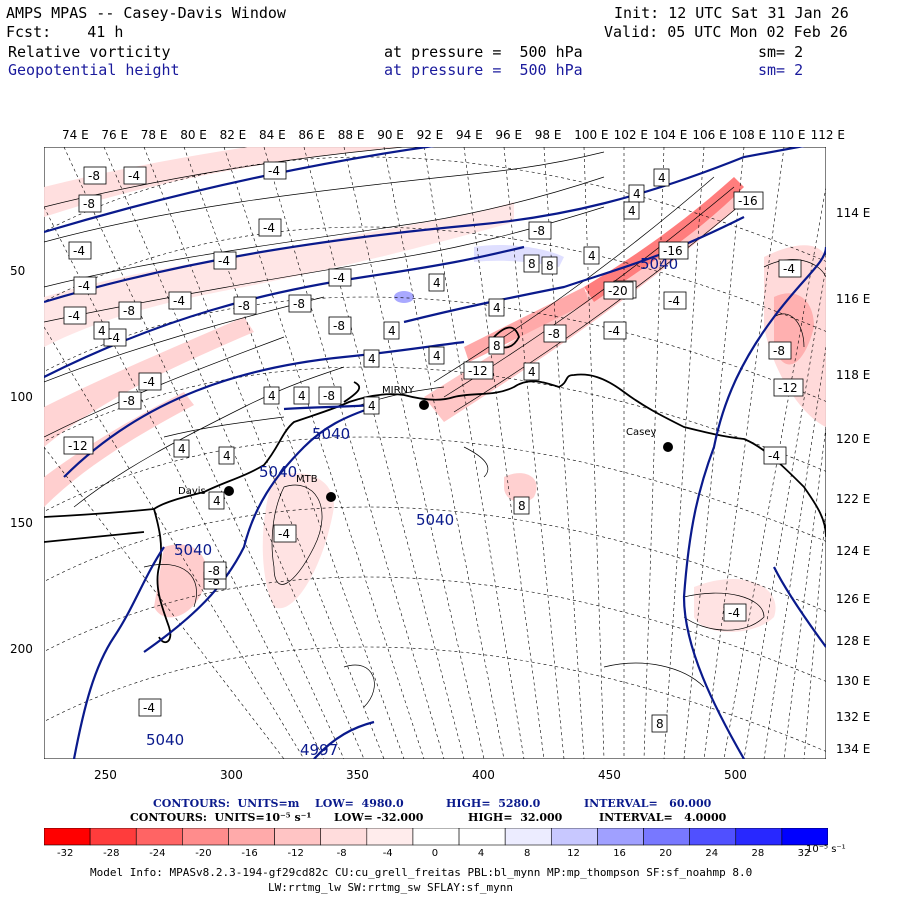  I want to click on vort-contour-interval: INTERVAL= 4.0000, so click(663, 817).